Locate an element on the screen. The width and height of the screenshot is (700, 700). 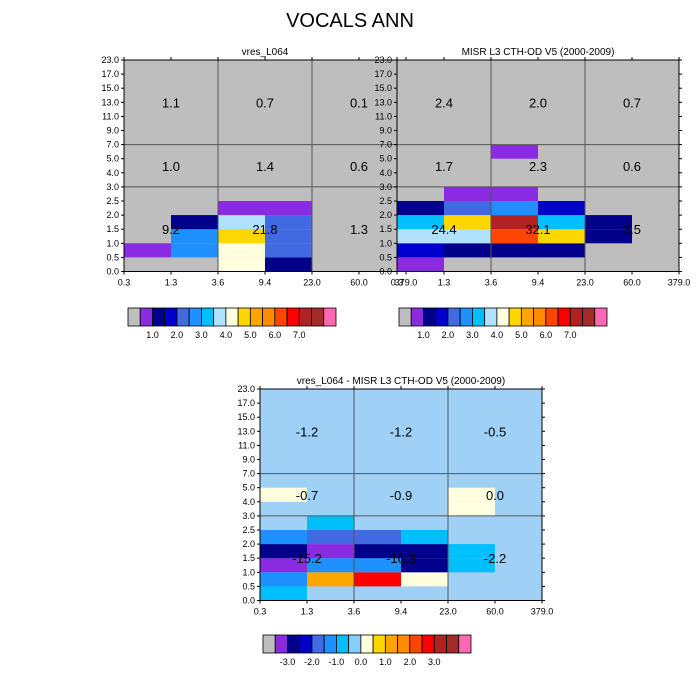
y-tick-label: 23.0 is located at coordinates (110, 60).